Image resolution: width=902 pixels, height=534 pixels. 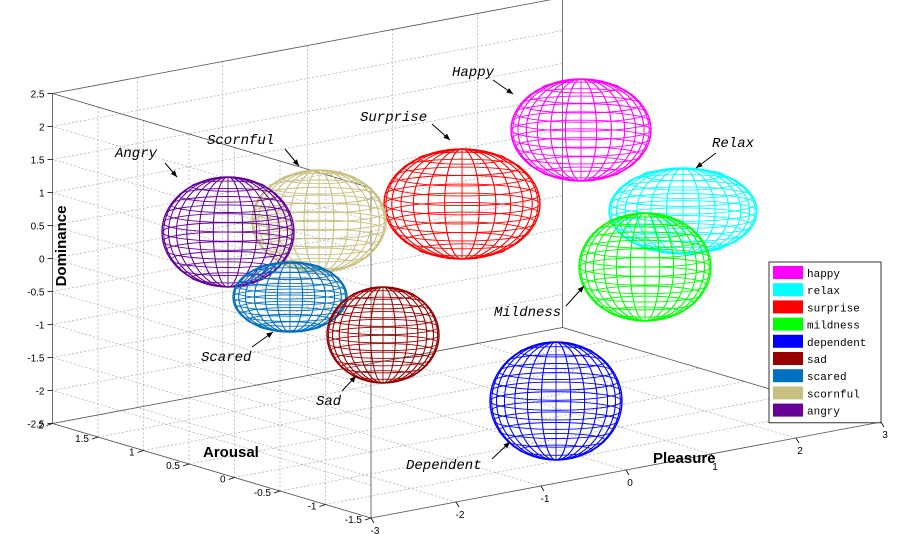 What do you see at coordinates (788, 358) in the screenshot?
I see `legend-swatch-sad` at bounding box center [788, 358].